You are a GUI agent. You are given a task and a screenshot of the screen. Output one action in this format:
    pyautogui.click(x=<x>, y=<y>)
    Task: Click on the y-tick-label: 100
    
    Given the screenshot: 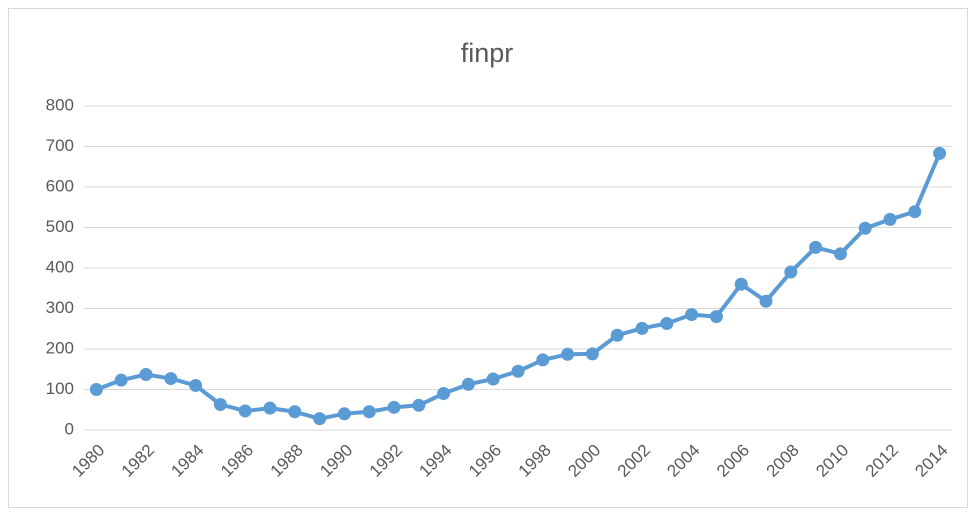 What is the action you would take?
    pyautogui.click(x=60, y=388)
    